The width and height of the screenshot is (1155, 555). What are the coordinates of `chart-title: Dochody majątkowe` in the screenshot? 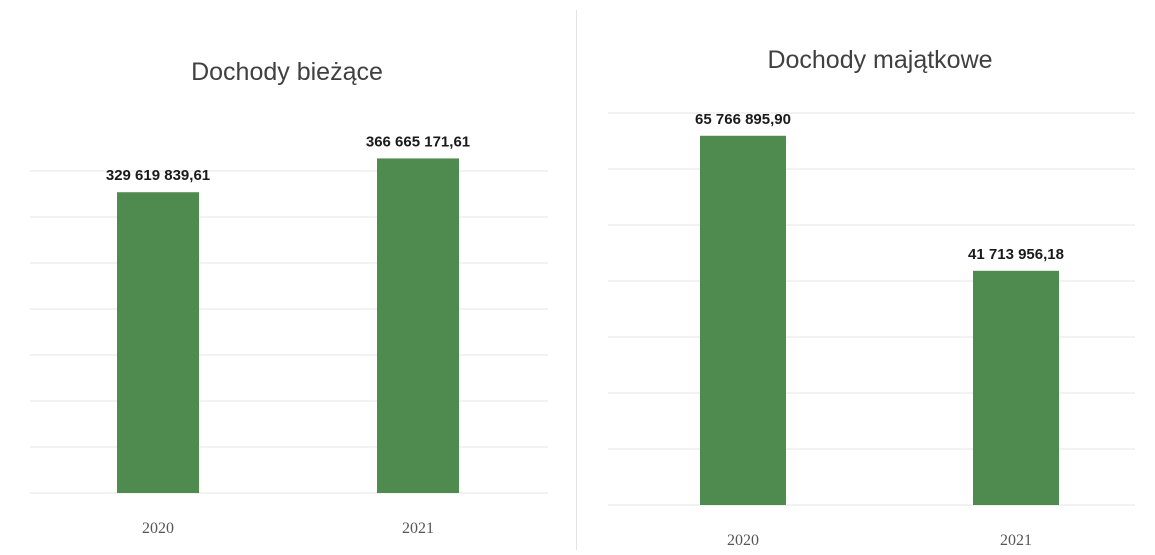 It's located at (879, 60).